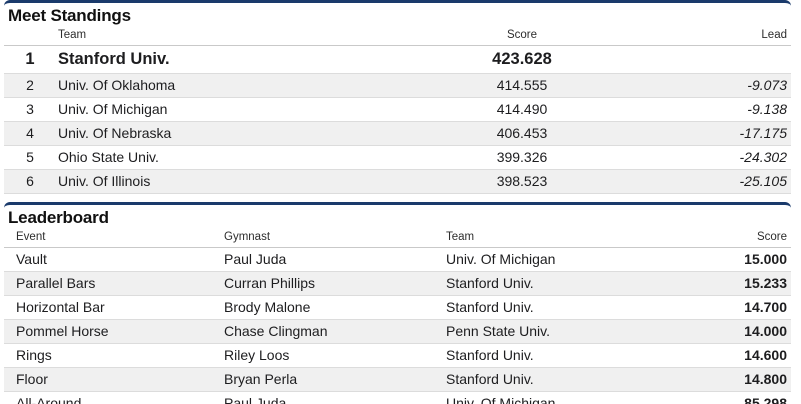  Describe the element at coordinates (731, 259) in the screenshot. I see `leaderboard-score-cell: 15.000` at that location.